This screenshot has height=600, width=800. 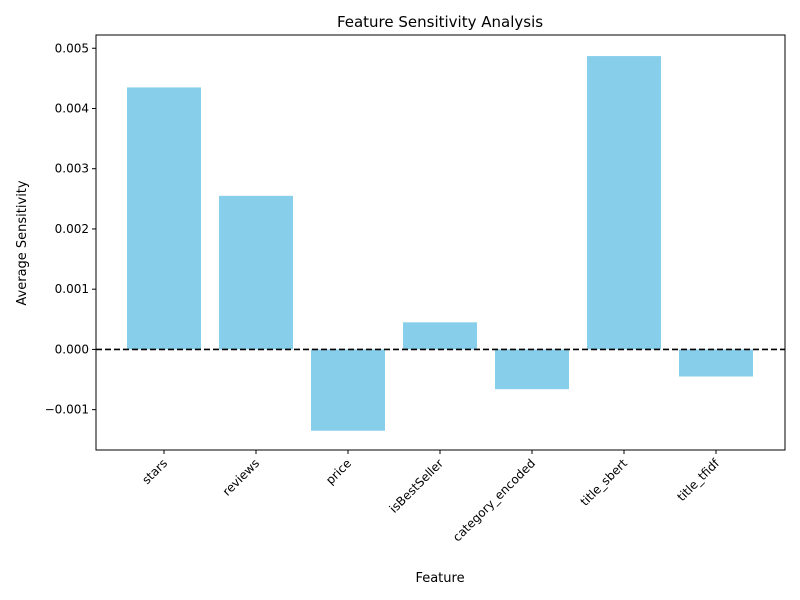 What do you see at coordinates (716, 363) in the screenshot?
I see `bar-title_tfidf` at bounding box center [716, 363].